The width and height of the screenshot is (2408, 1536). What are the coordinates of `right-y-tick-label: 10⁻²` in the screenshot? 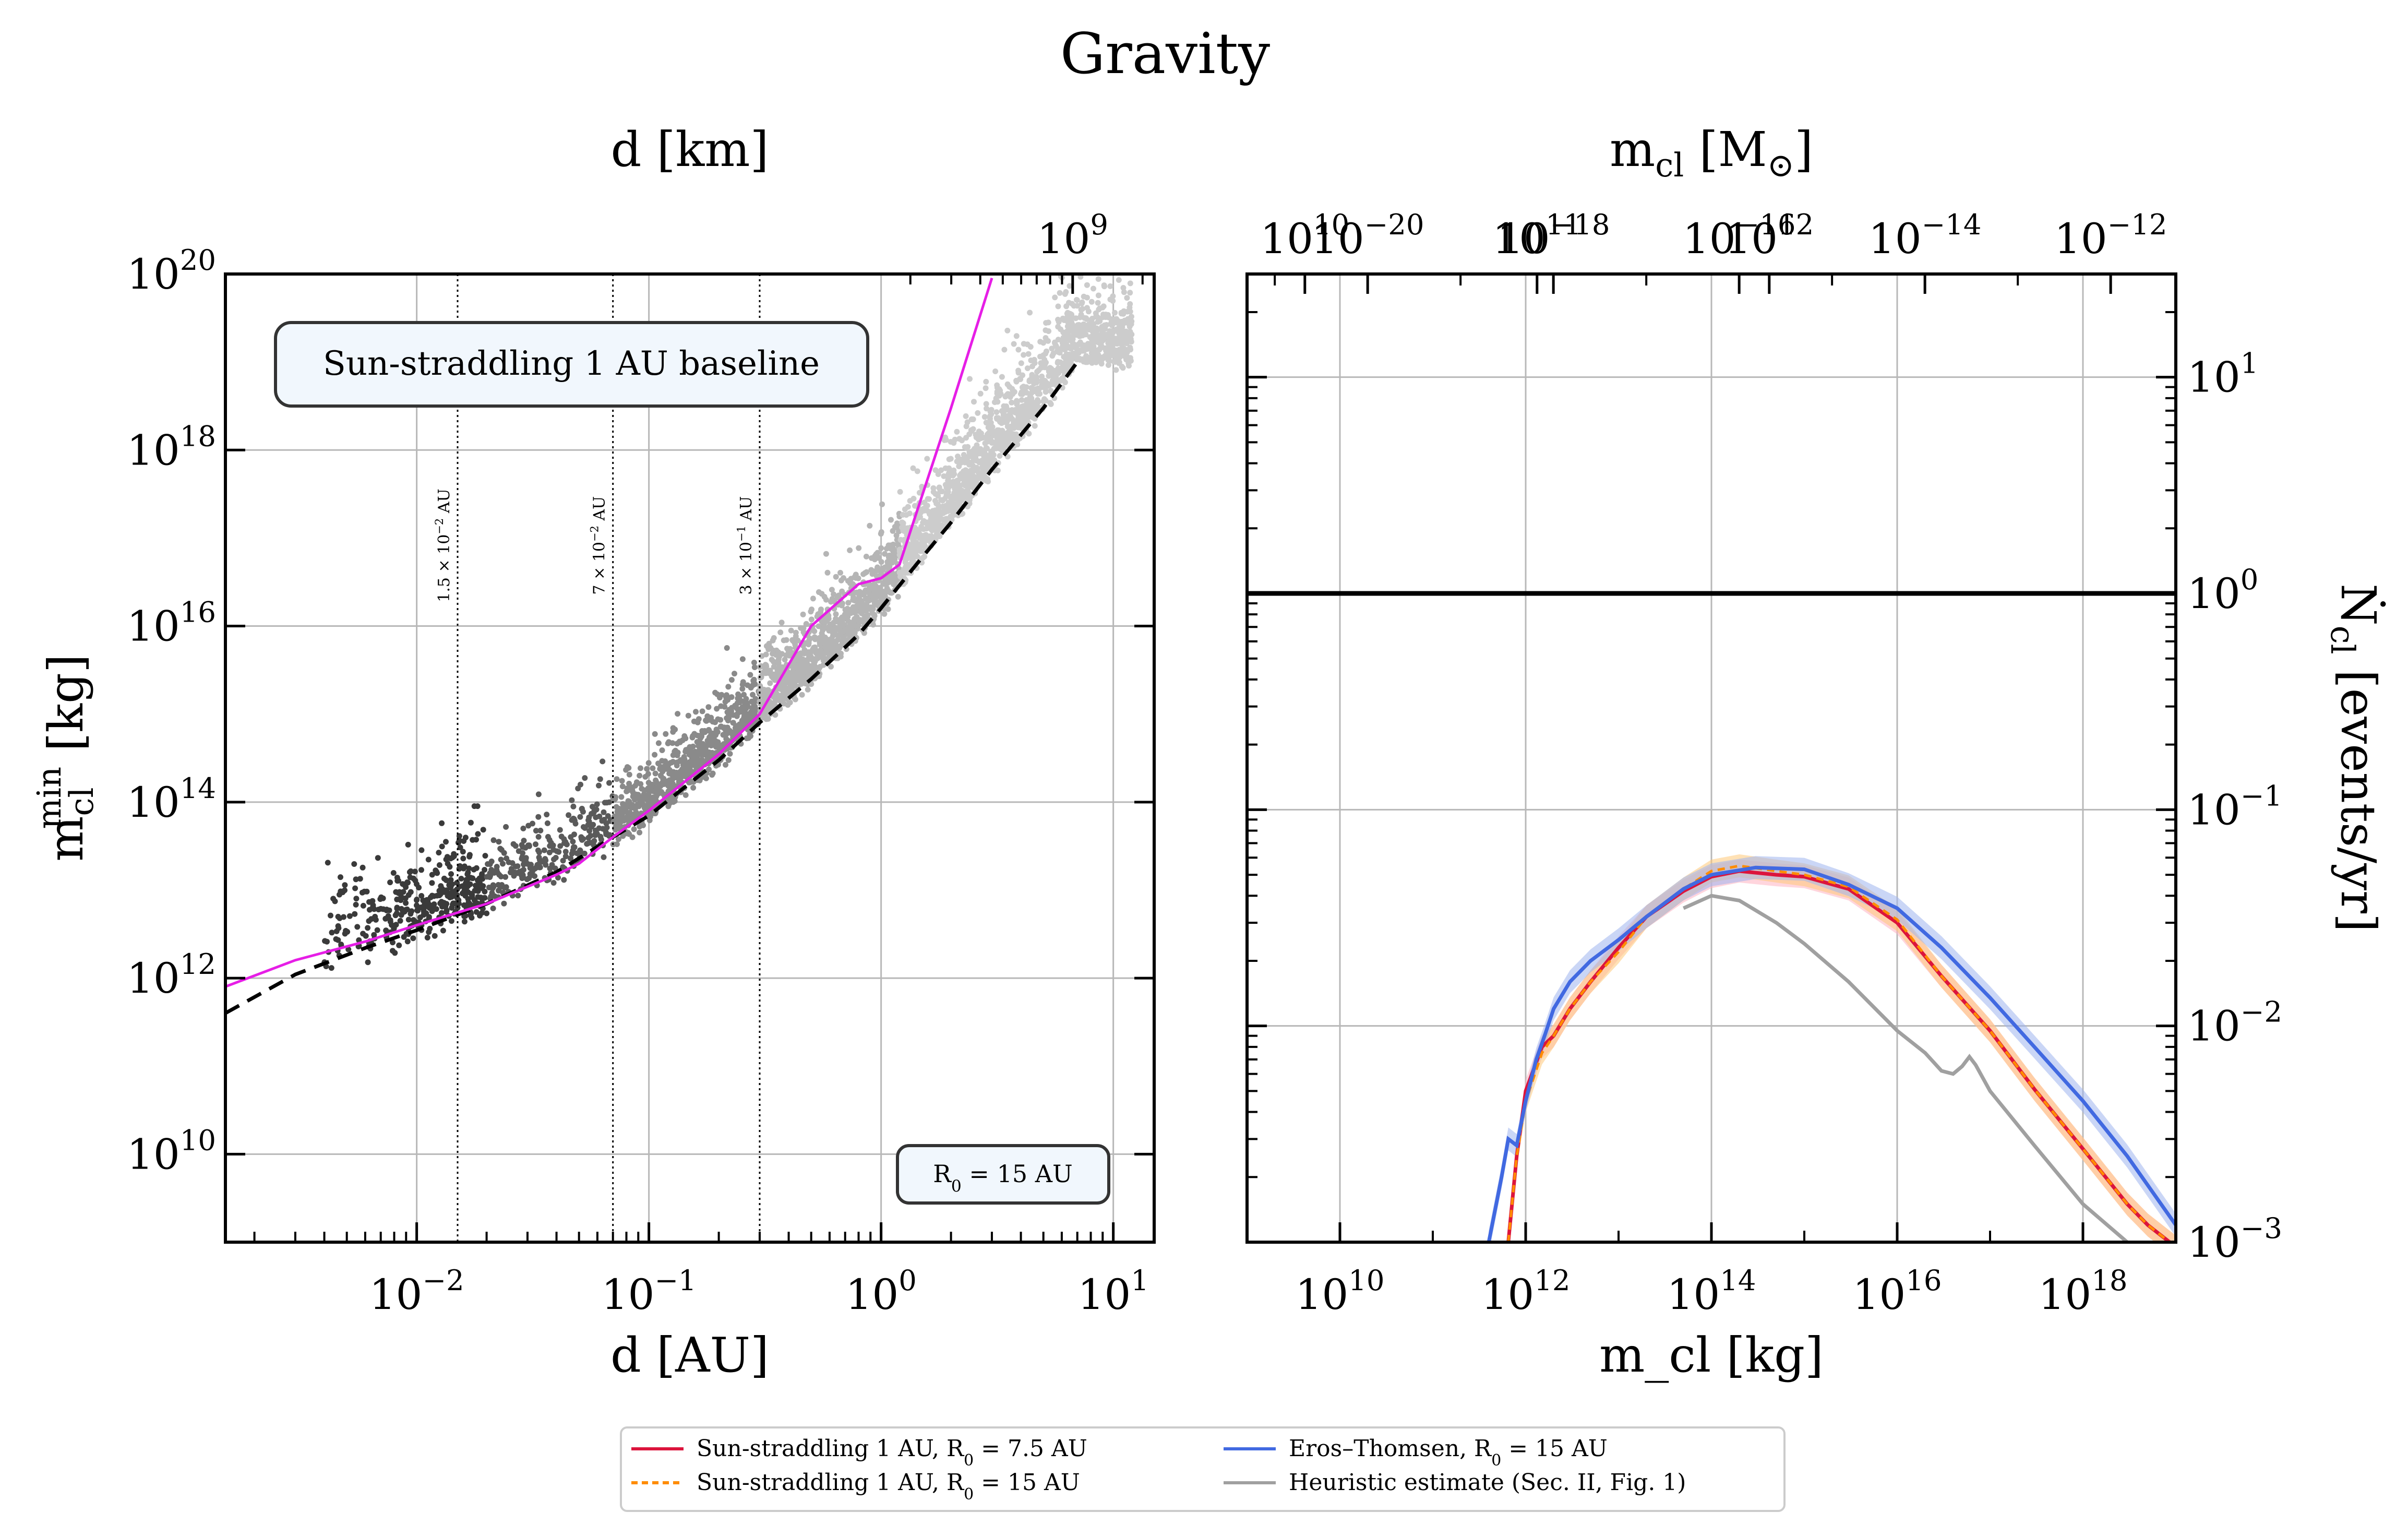 It's located at (2234, 1024).